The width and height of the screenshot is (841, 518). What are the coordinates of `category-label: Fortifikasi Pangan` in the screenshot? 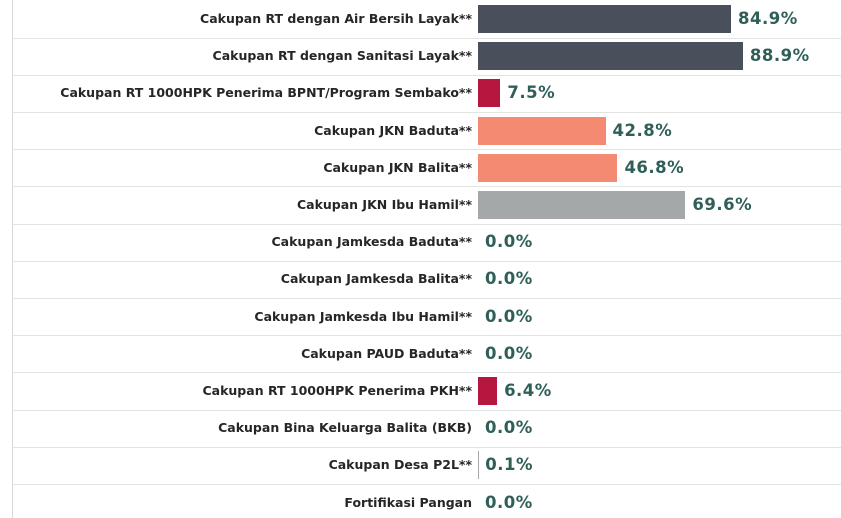 It's located at (246, 503).